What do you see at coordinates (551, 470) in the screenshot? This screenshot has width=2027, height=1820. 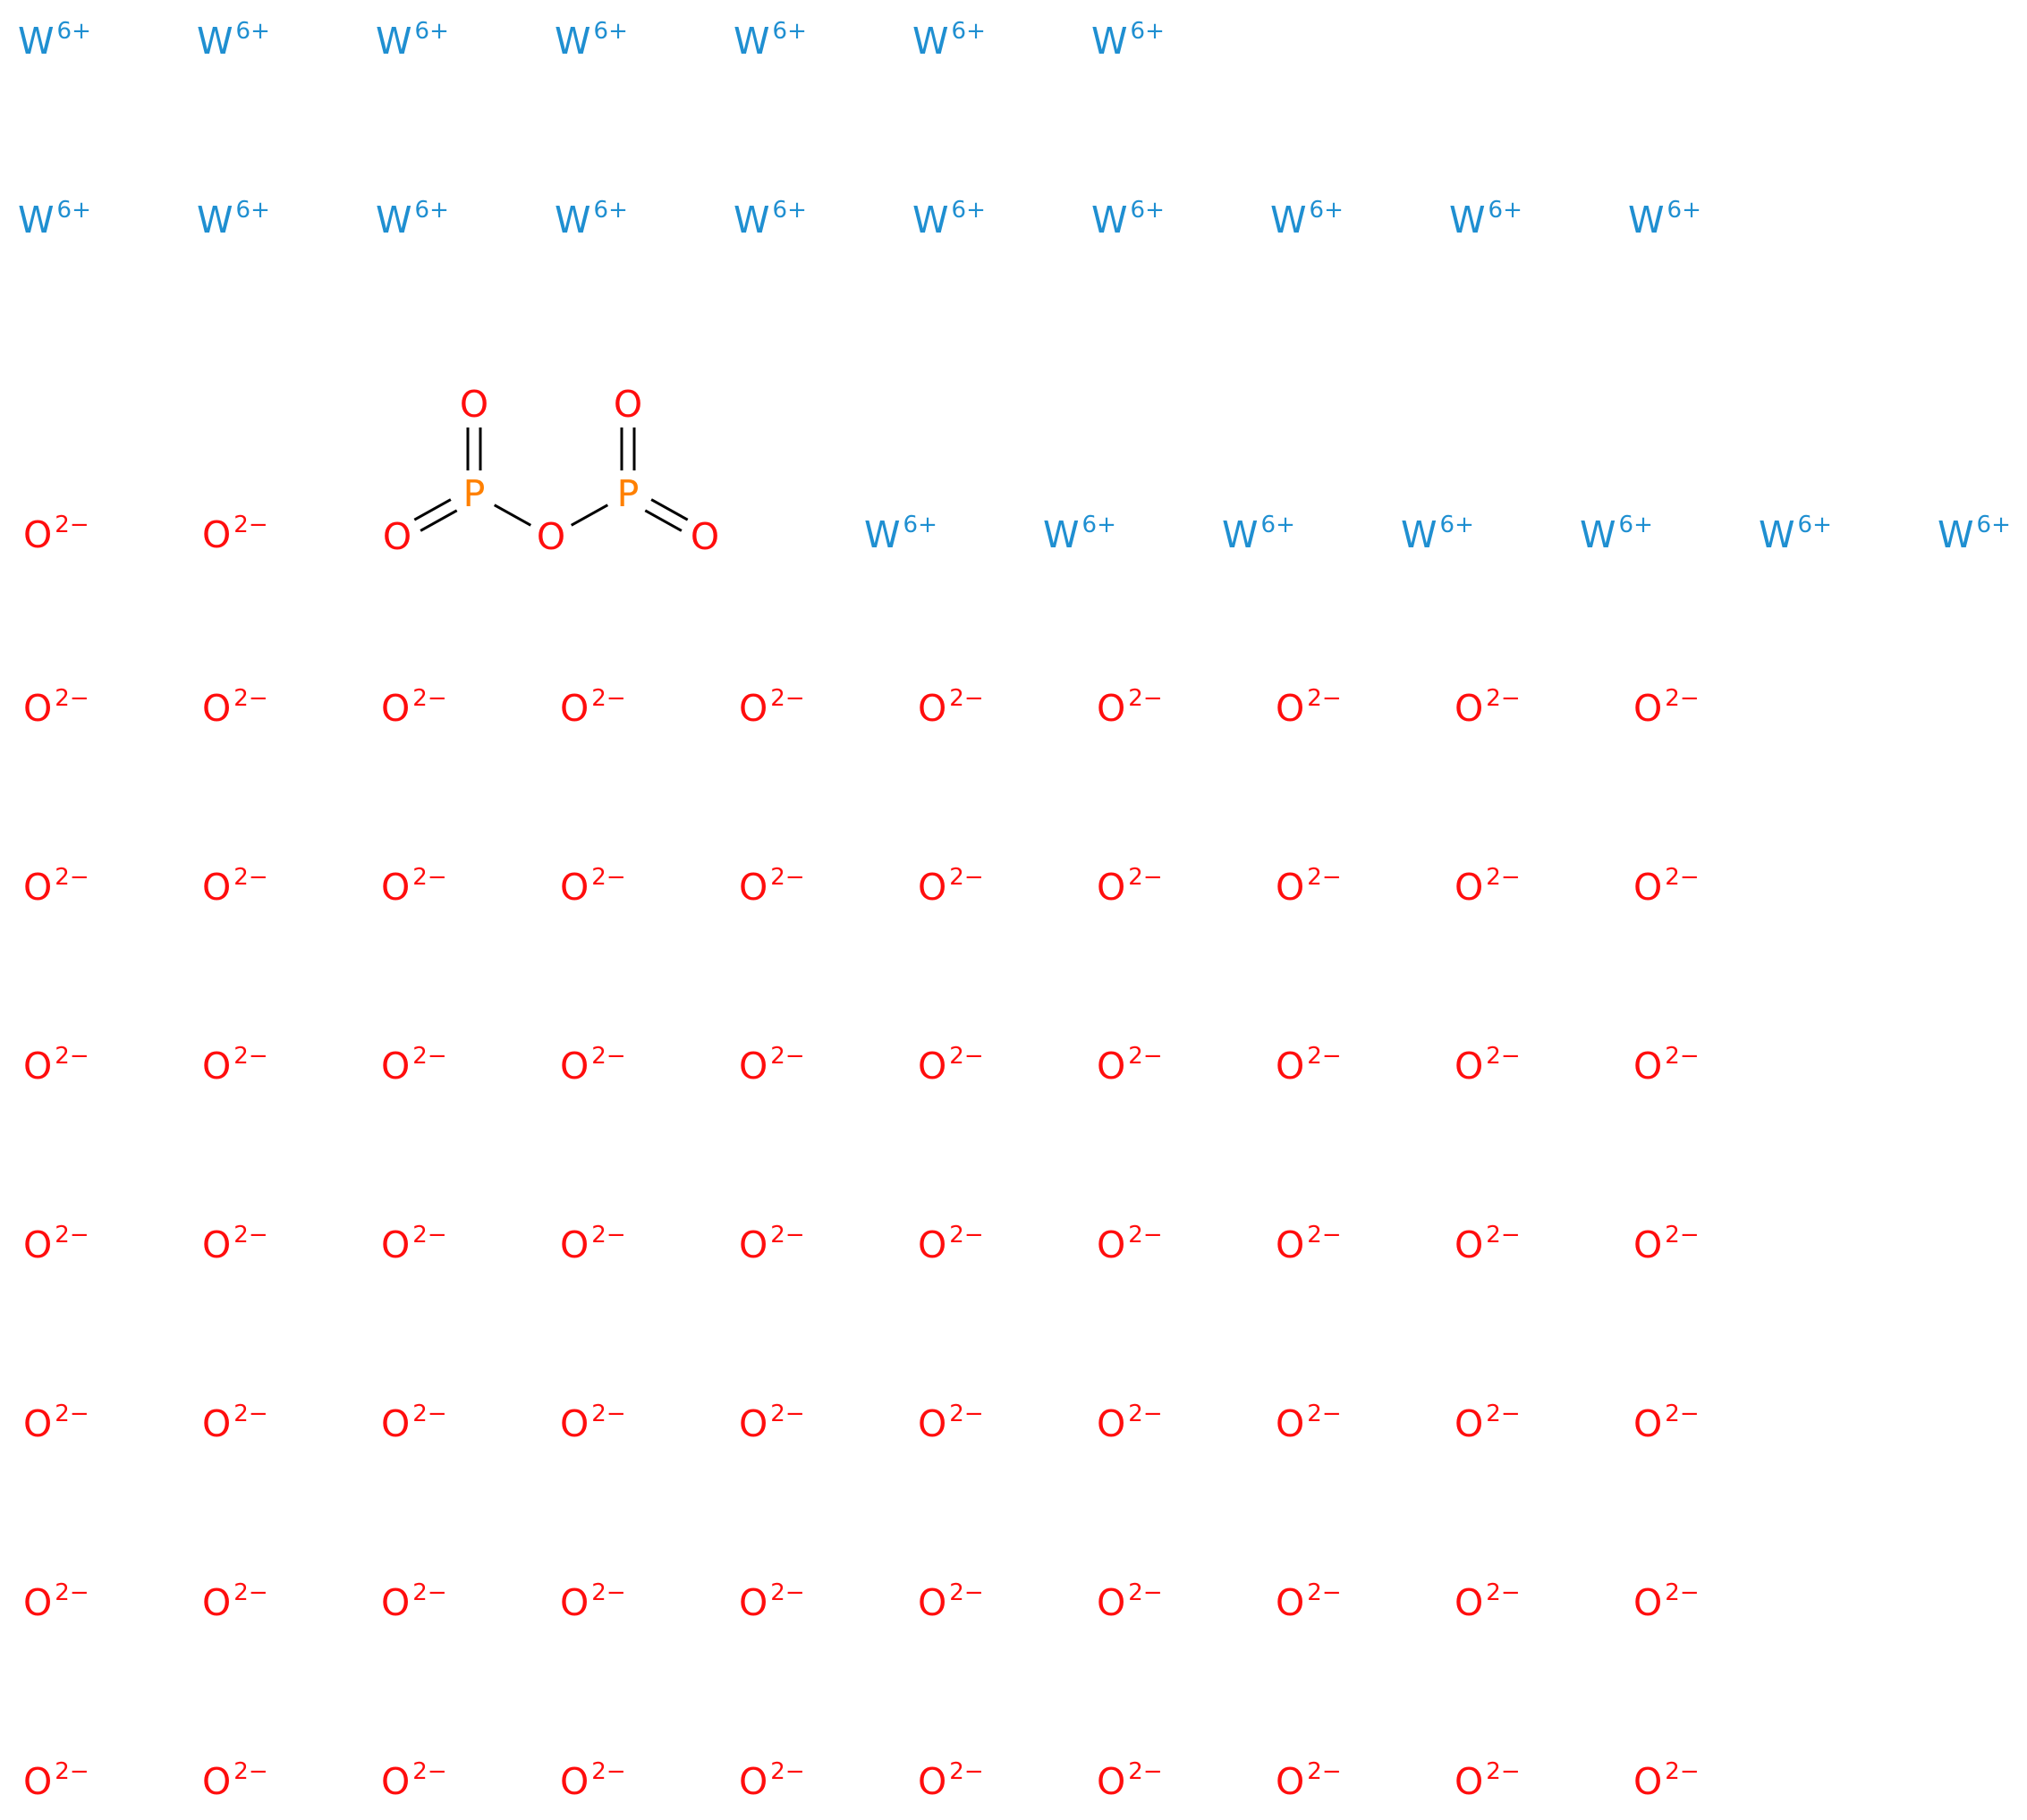 I see `p2o5-molecule: O P O O P O O` at bounding box center [551, 470].